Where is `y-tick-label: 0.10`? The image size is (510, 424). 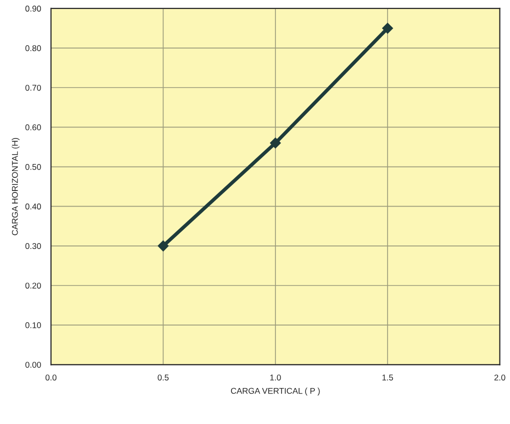 y-tick-label: 0.10 is located at coordinates (33, 325).